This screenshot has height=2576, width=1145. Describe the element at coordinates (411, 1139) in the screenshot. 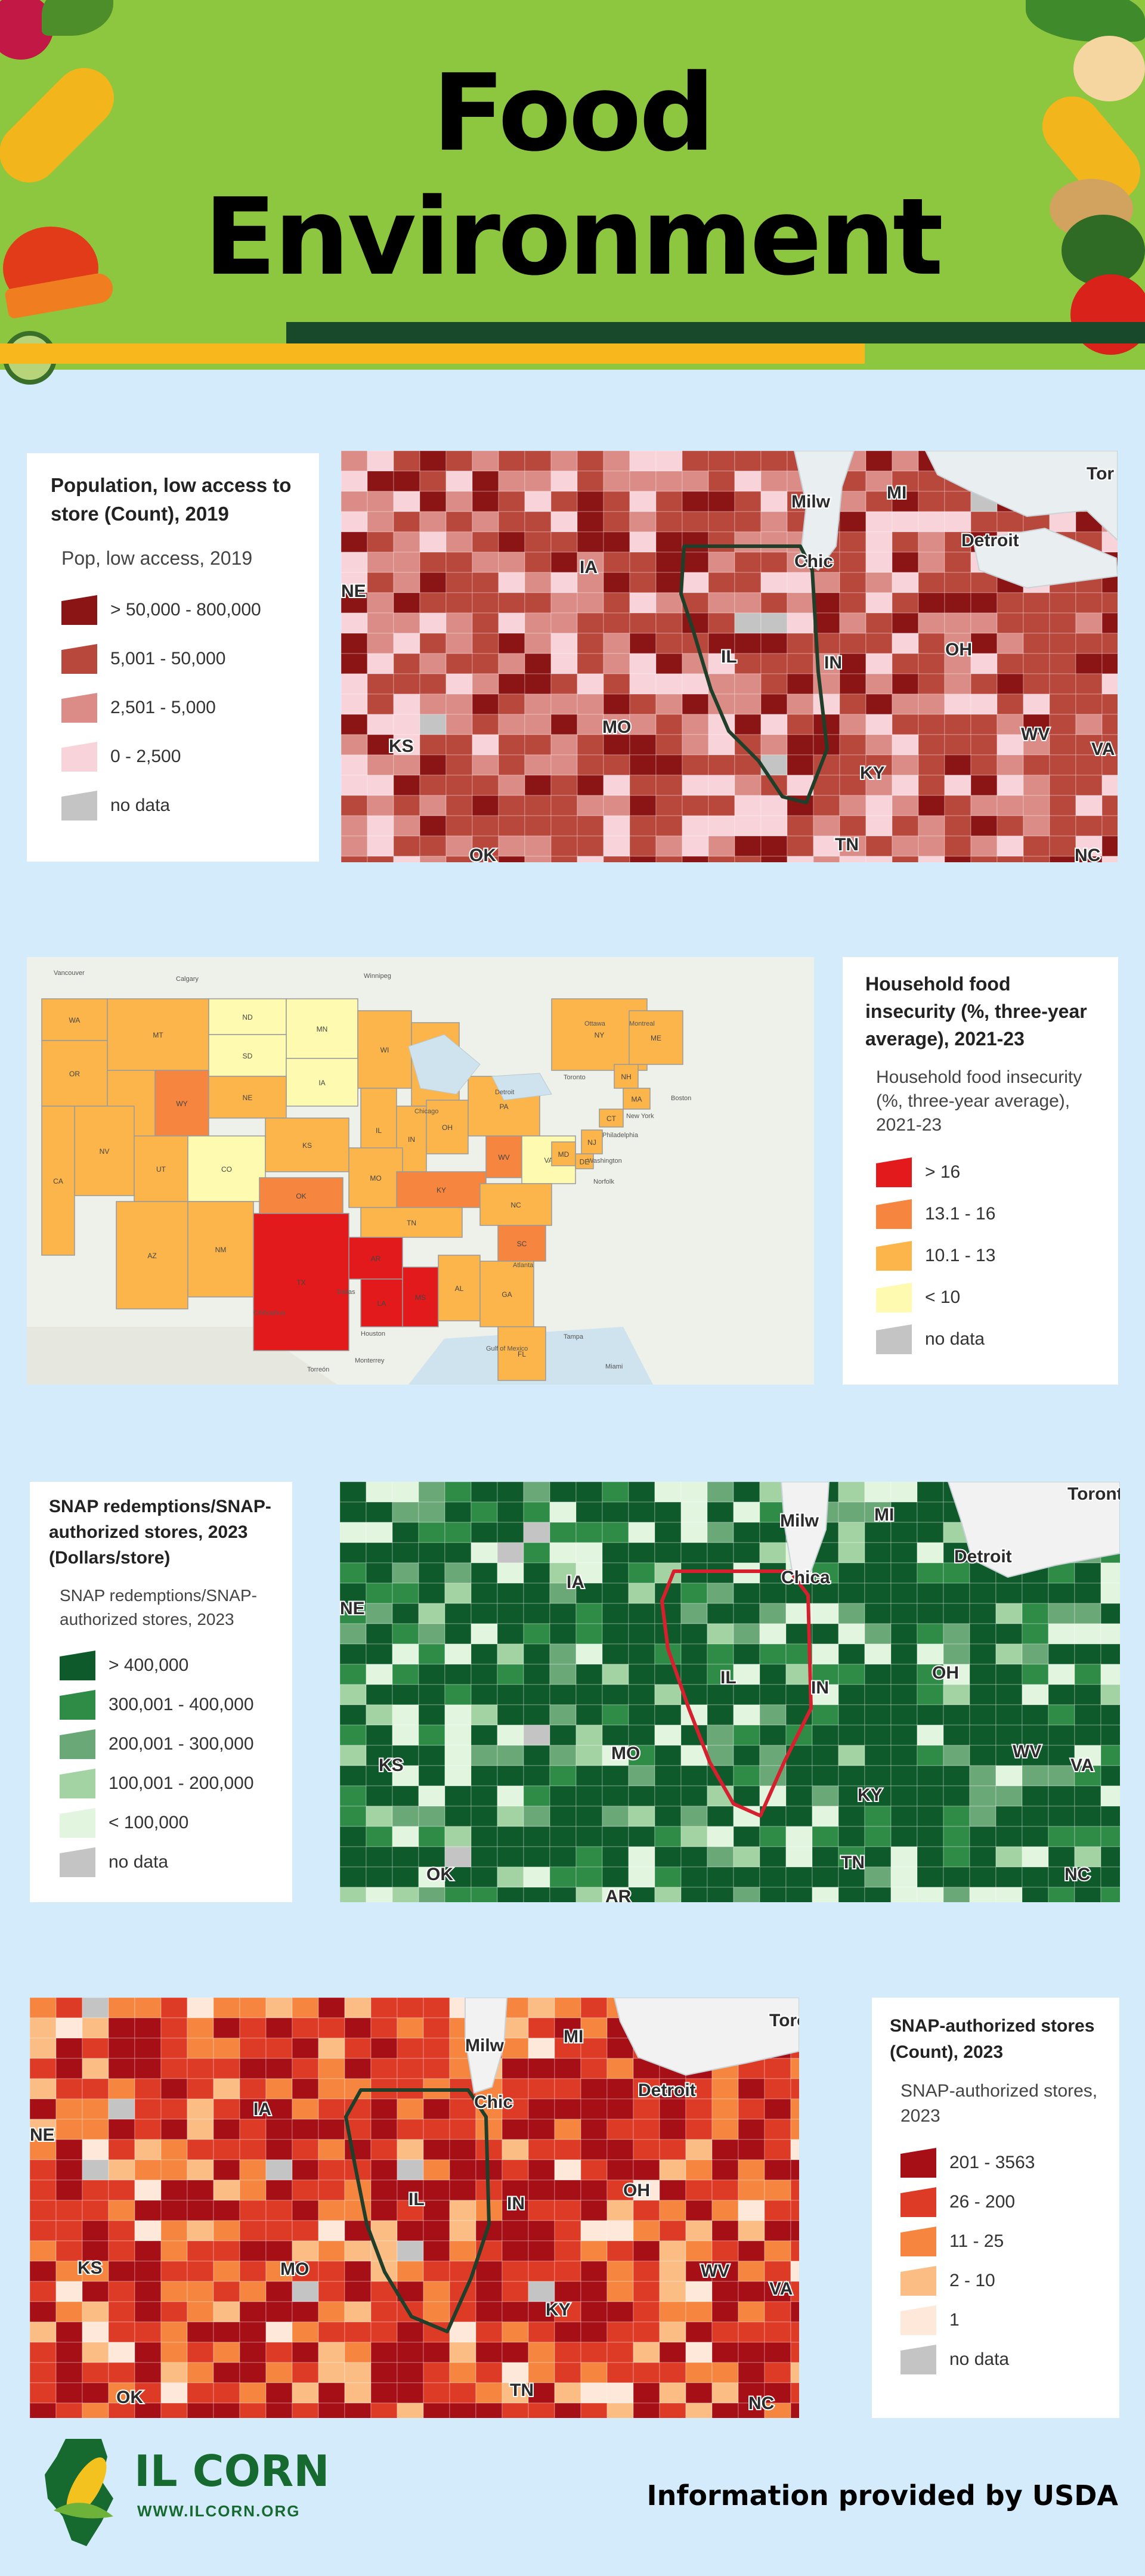

I see `state-label: IN` at that location.